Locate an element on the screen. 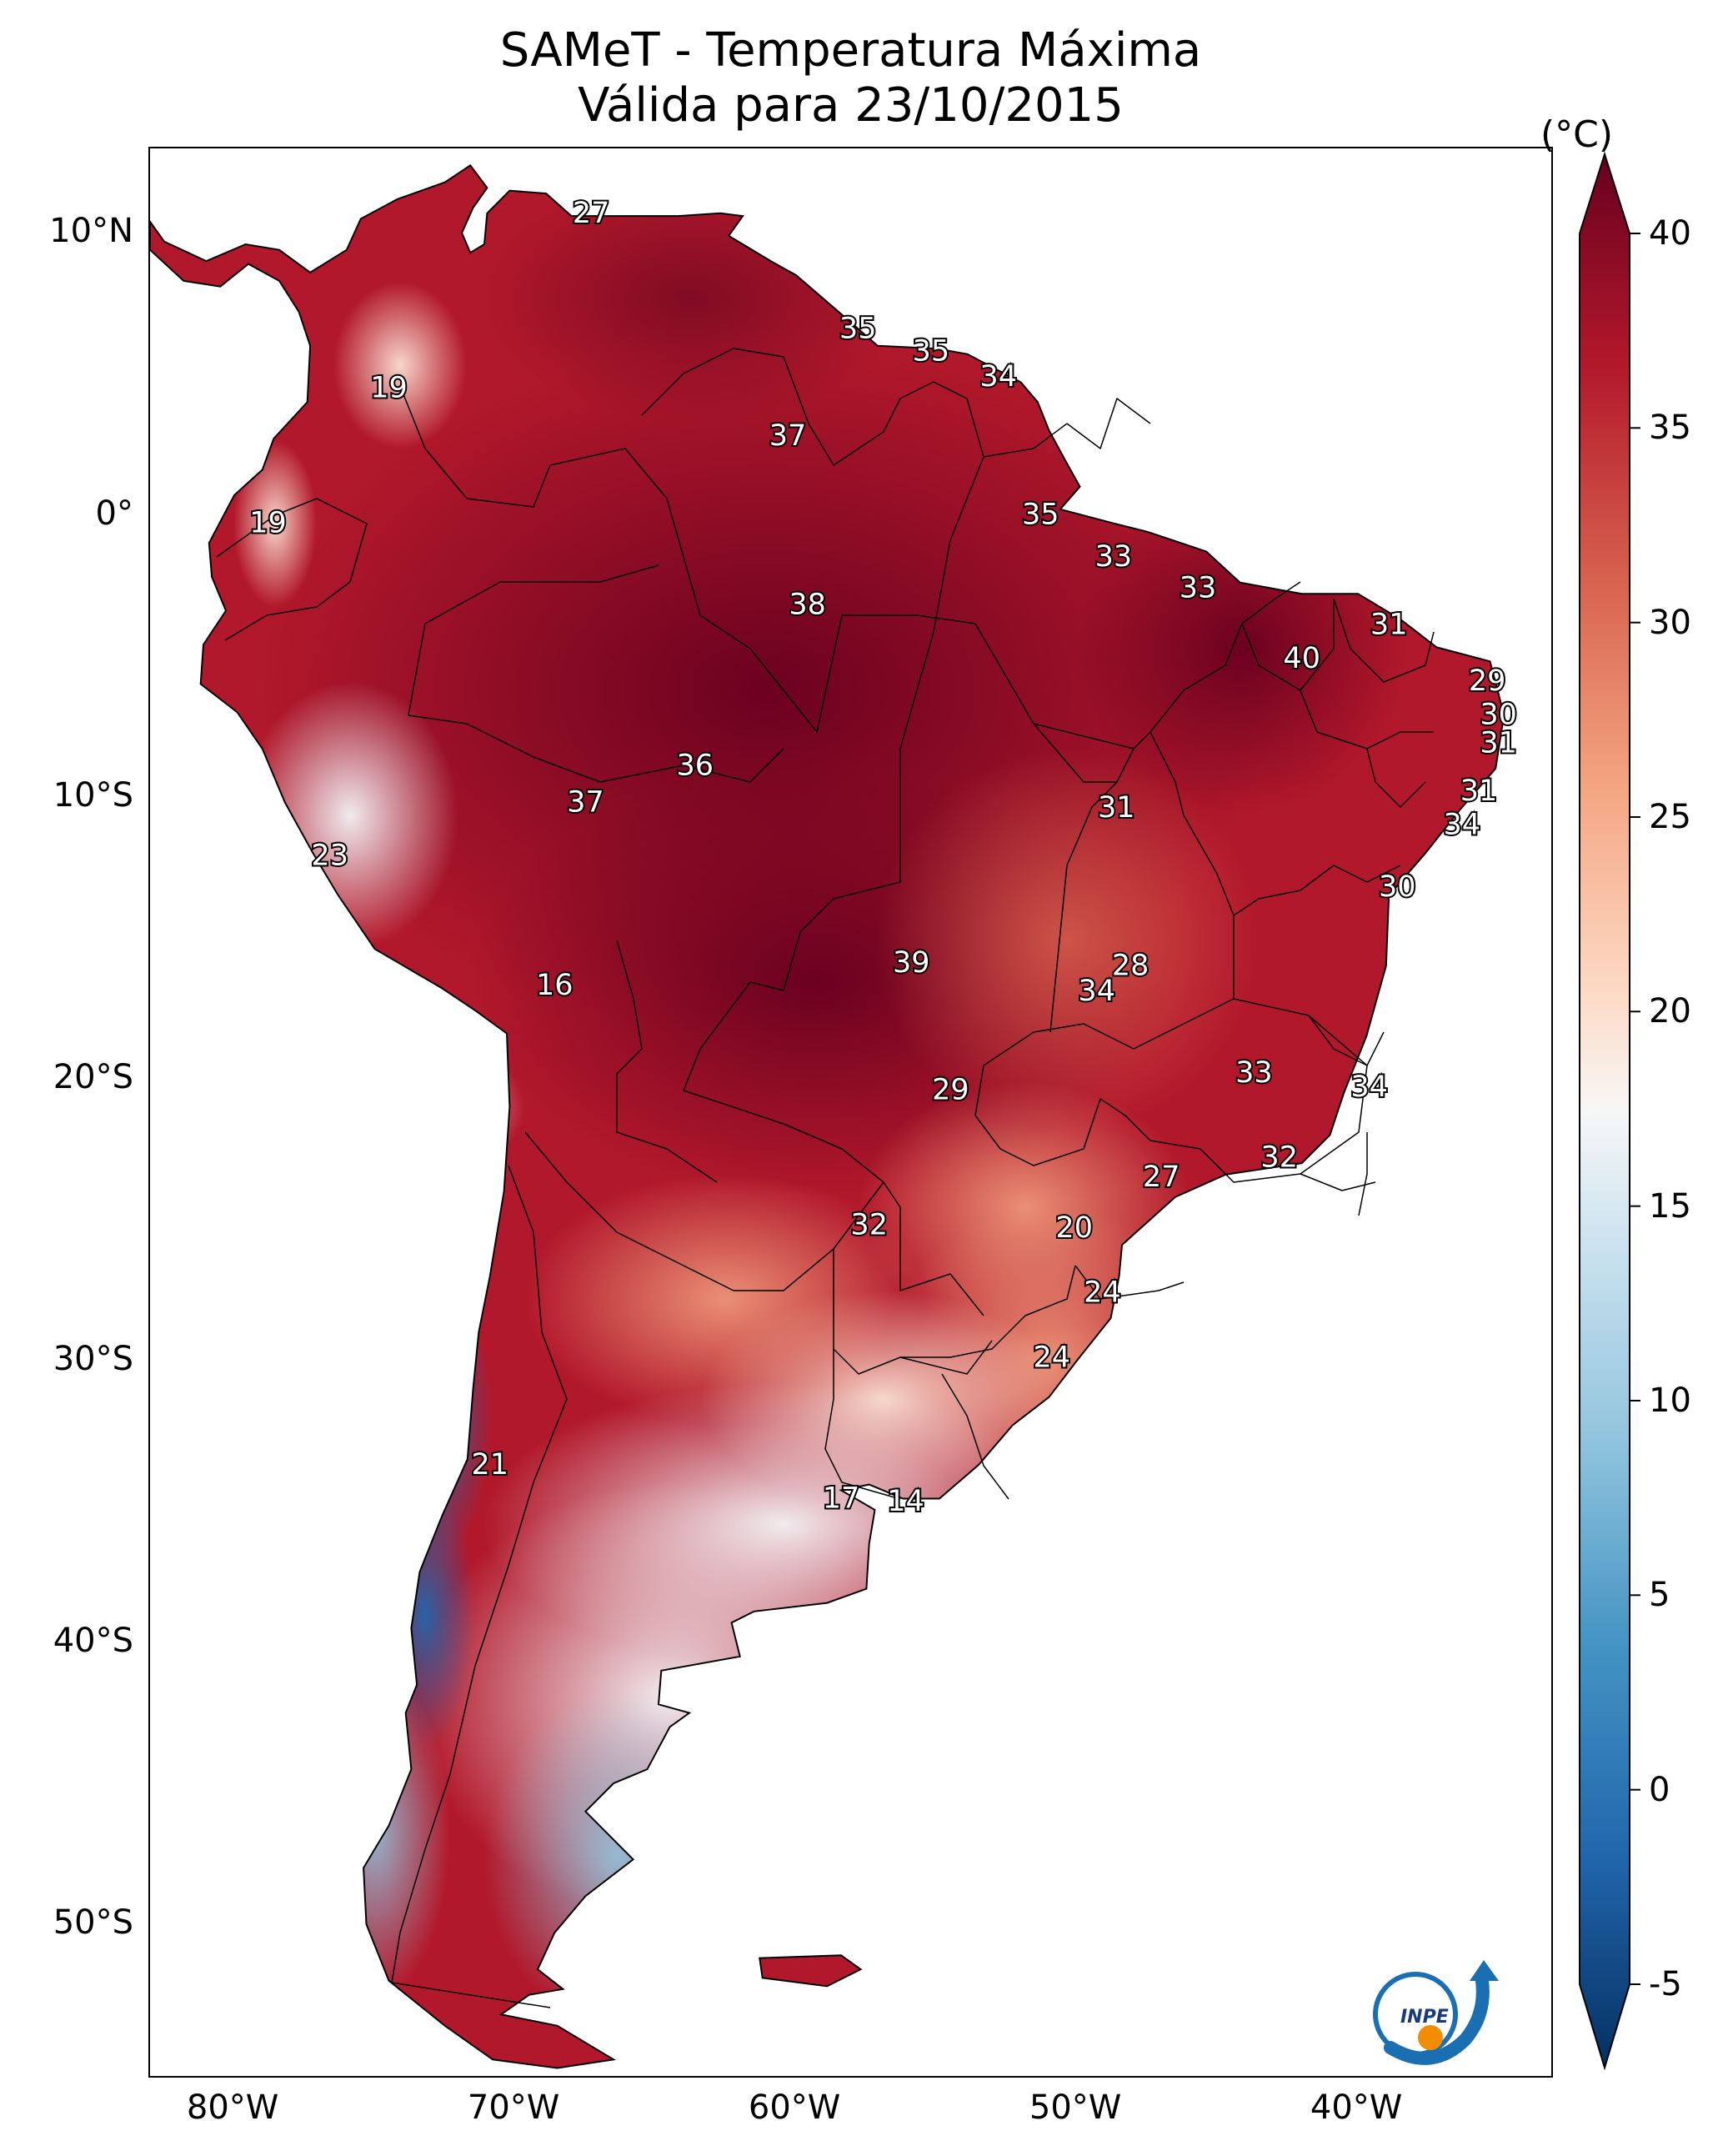 Image resolution: width=1723 pixels, height=2156 pixels. latitude-tick-label: 40°S is located at coordinates (93, 1640).